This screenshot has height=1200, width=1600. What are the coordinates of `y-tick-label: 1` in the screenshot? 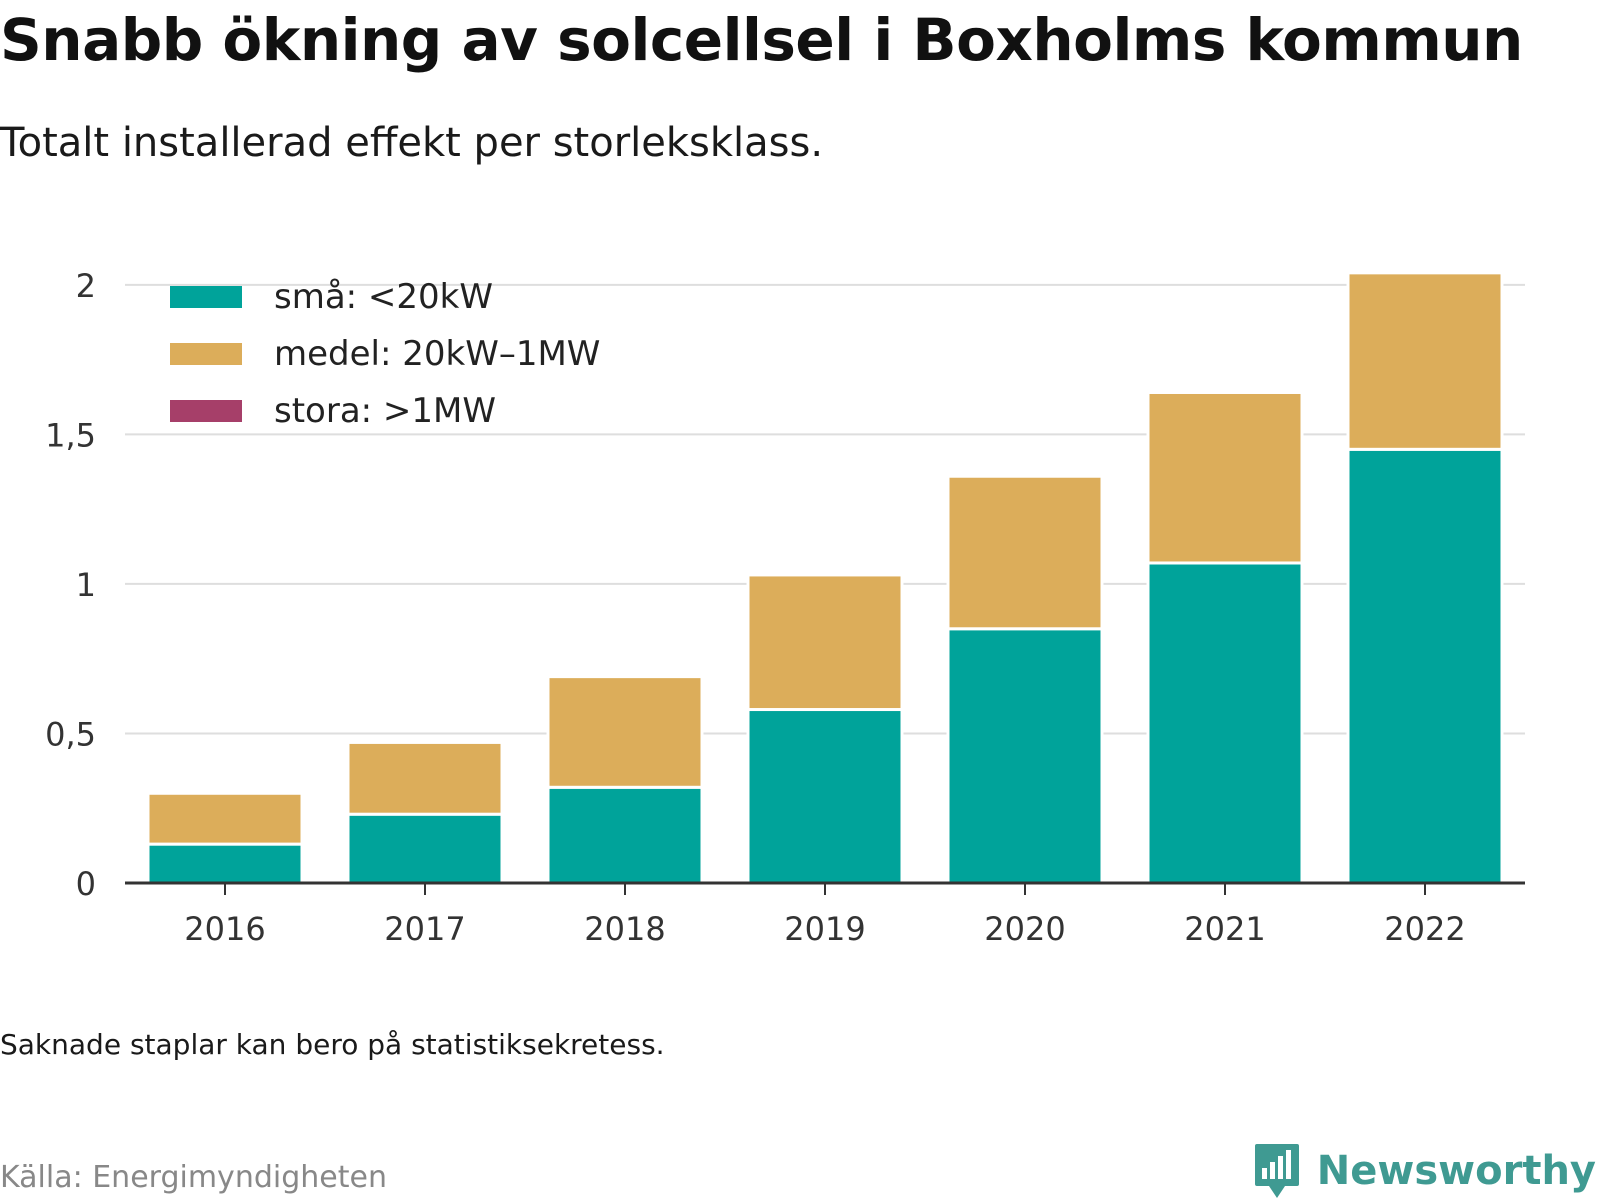 It's located at (86, 585).